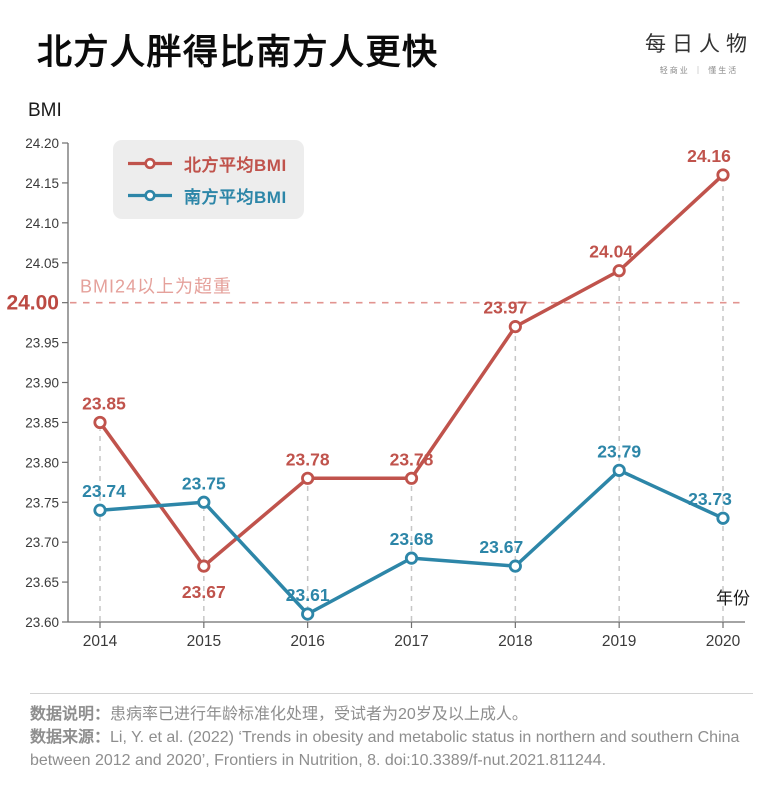 Image resolution: width=782 pixels, height=800 pixels. I want to click on y-tick-label: 24.20, so click(42, 143).